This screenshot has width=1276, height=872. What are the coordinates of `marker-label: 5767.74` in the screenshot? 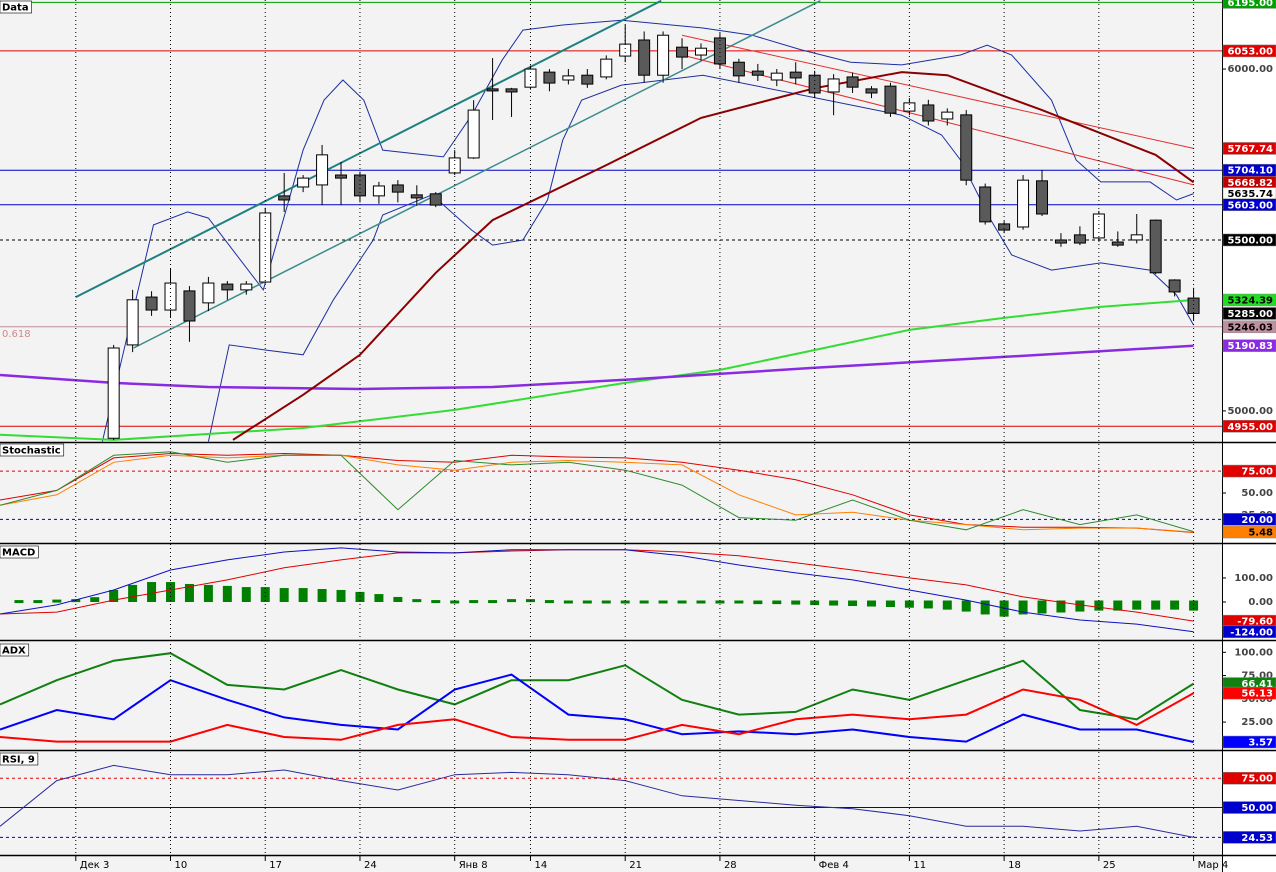 It's located at (1250, 149).